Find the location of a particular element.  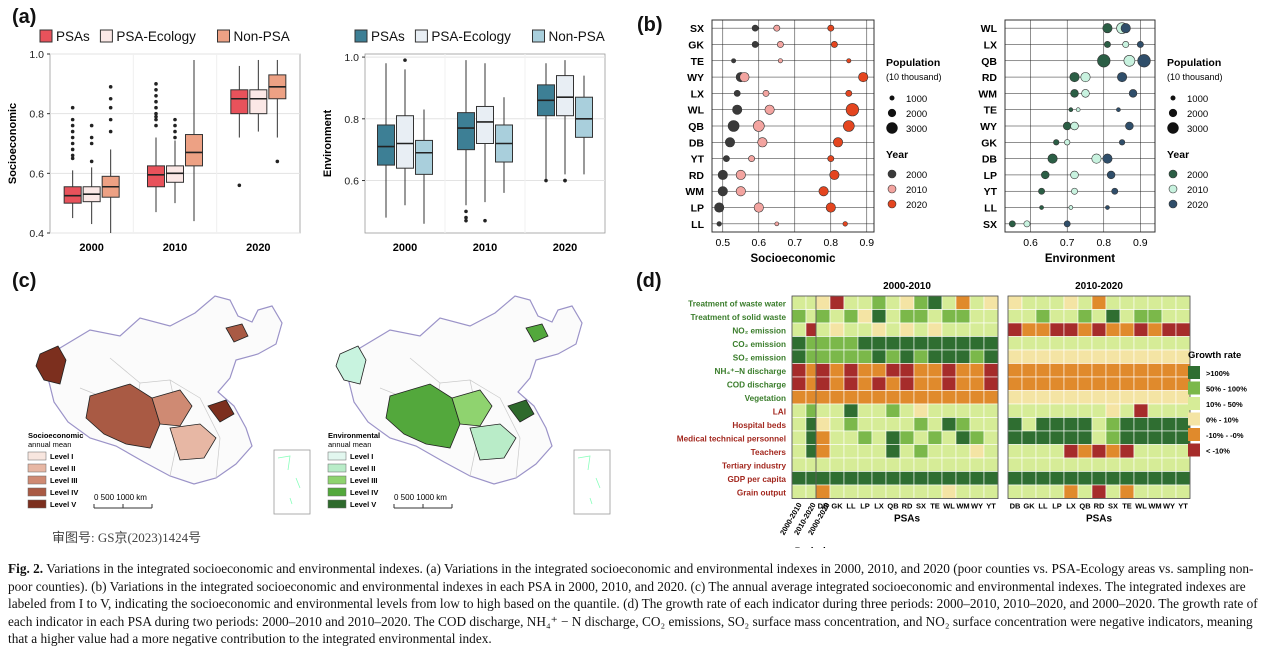

block-frame is located at coordinates (907, 397).